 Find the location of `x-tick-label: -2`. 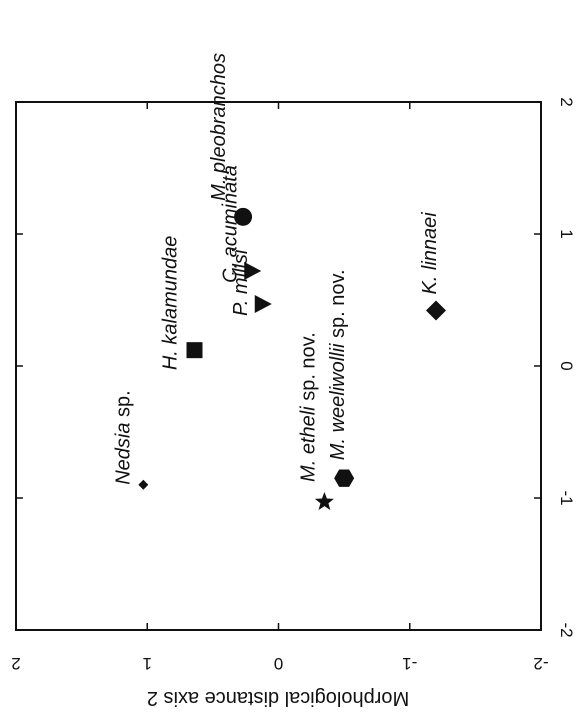

x-tick-label: -2 is located at coordinates (566, 629).